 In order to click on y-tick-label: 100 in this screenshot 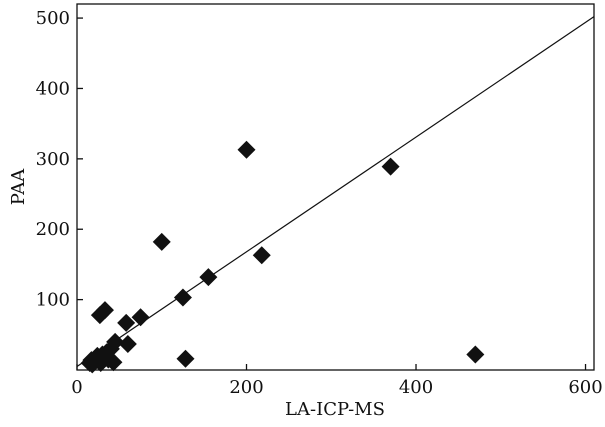, I will do `click(53, 300)`.